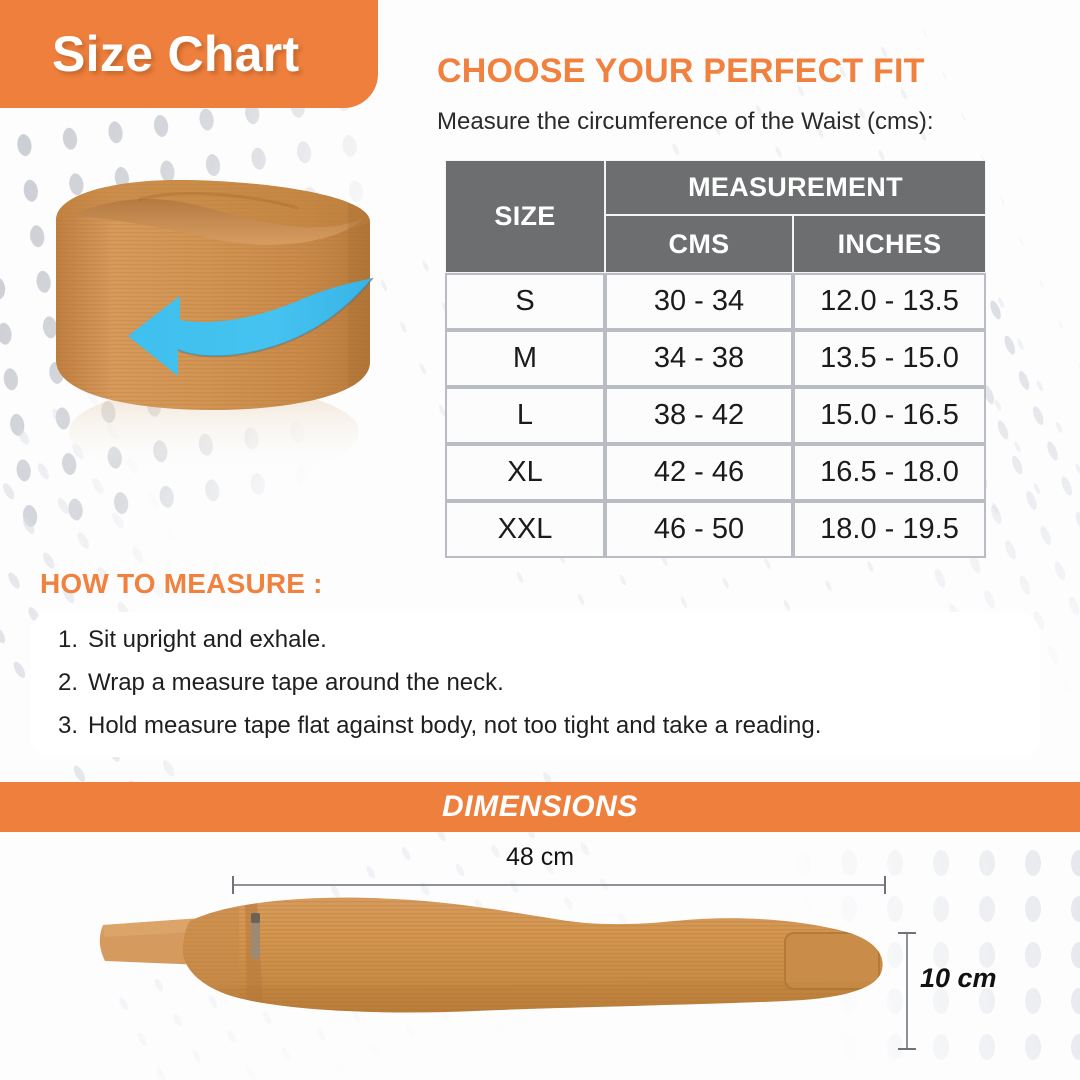 The width and height of the screenshot is (1080, 1080). I want to click on cell-inches: 13.5 - 15.0, so click(889, 358).